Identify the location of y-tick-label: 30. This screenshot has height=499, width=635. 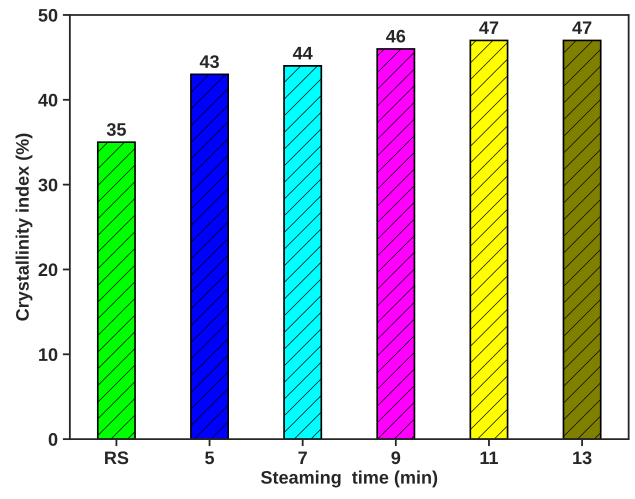
(48, 185).